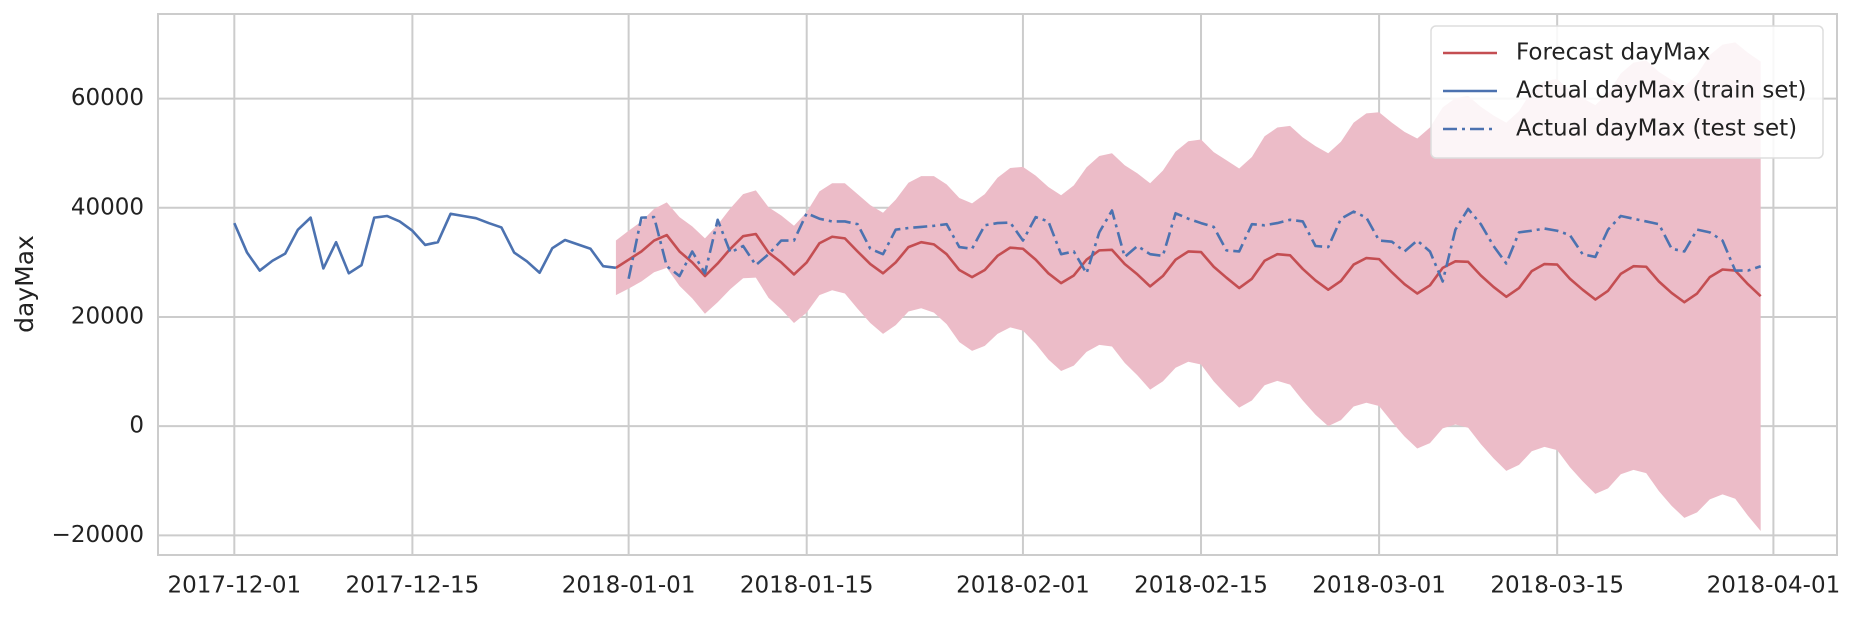 The image size is (1850, 619). I want to click on y-tick-label: 20000, so click(107, 316).